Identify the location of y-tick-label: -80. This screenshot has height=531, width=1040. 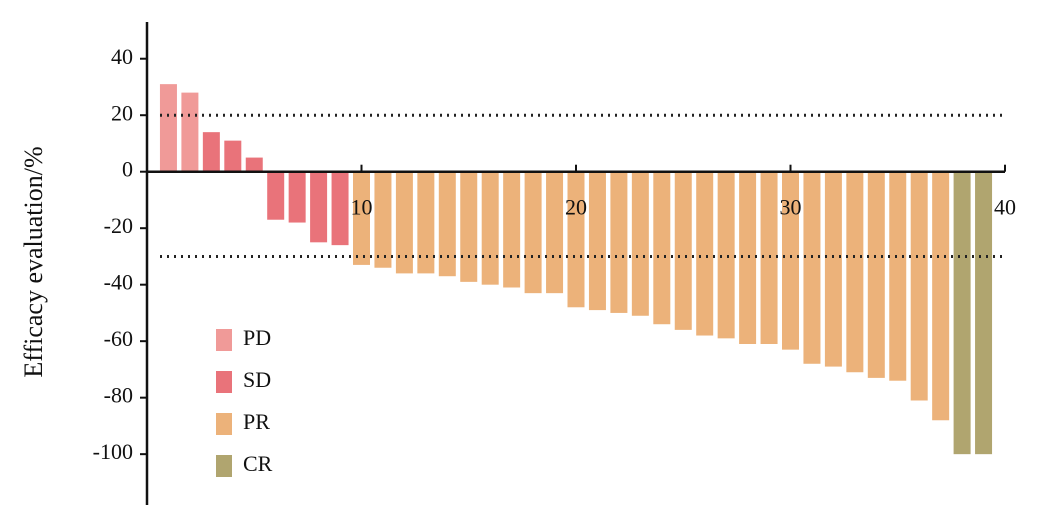
(118, 395).